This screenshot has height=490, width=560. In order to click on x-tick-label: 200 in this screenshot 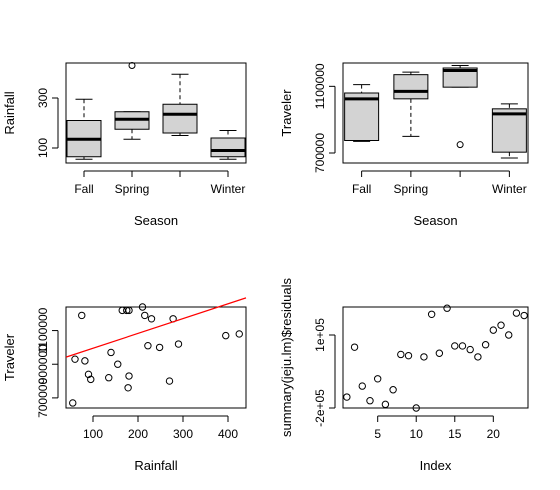, I will do `click(138, 434)`.